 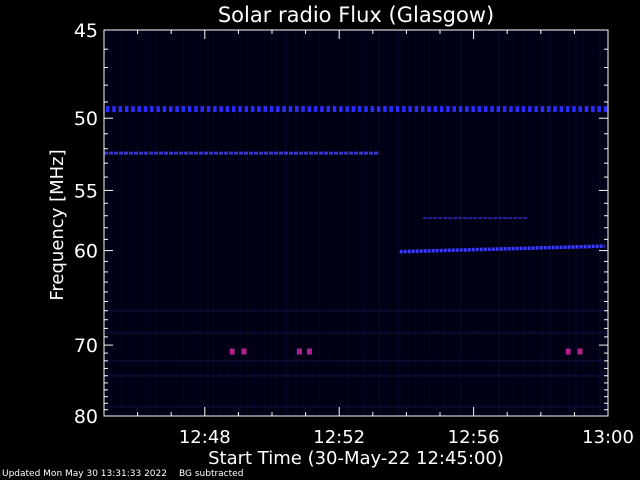 What do you see at coordinates (86, 191) in the screenshot?
I see `y-tick-label: 55` at bounding box center [86, 191].